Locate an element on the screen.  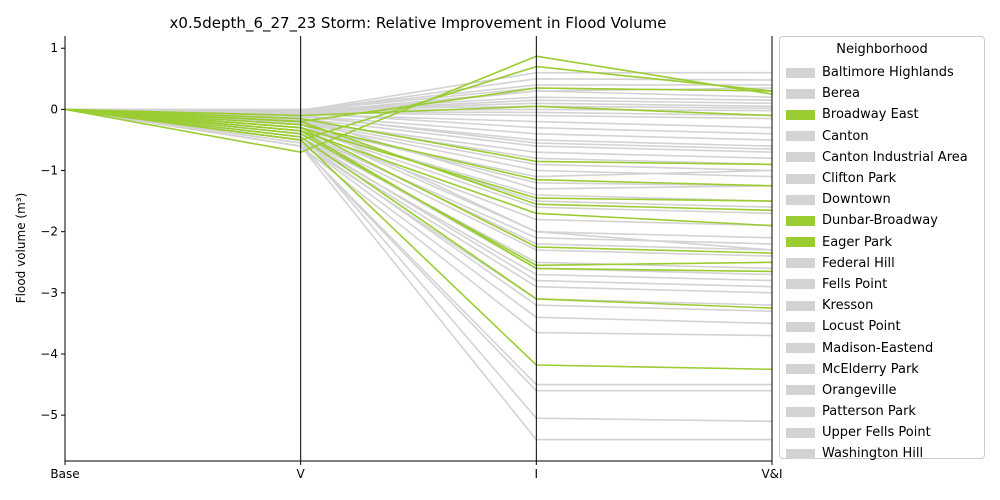
y-ticks-group: 1 0 −1 −2 −3 −4 −5 is located at coordinates (52, 231).